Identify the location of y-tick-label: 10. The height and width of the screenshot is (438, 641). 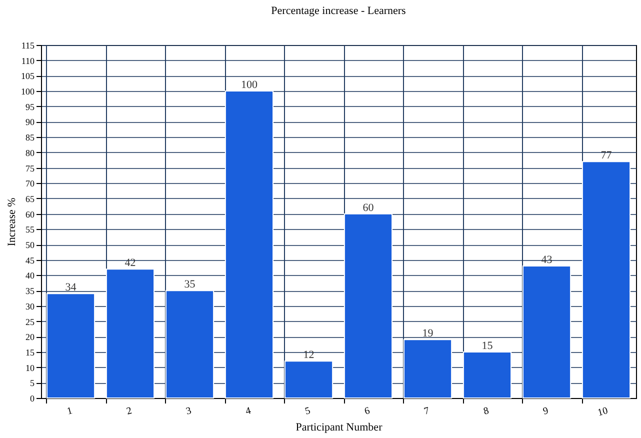
(30, 367).